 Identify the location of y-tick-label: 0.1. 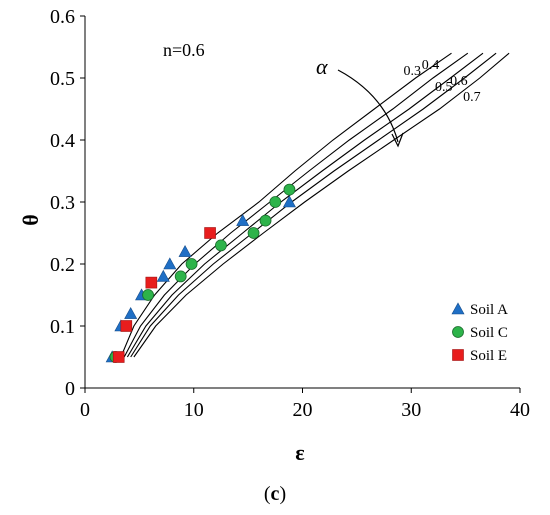
(62, 327).